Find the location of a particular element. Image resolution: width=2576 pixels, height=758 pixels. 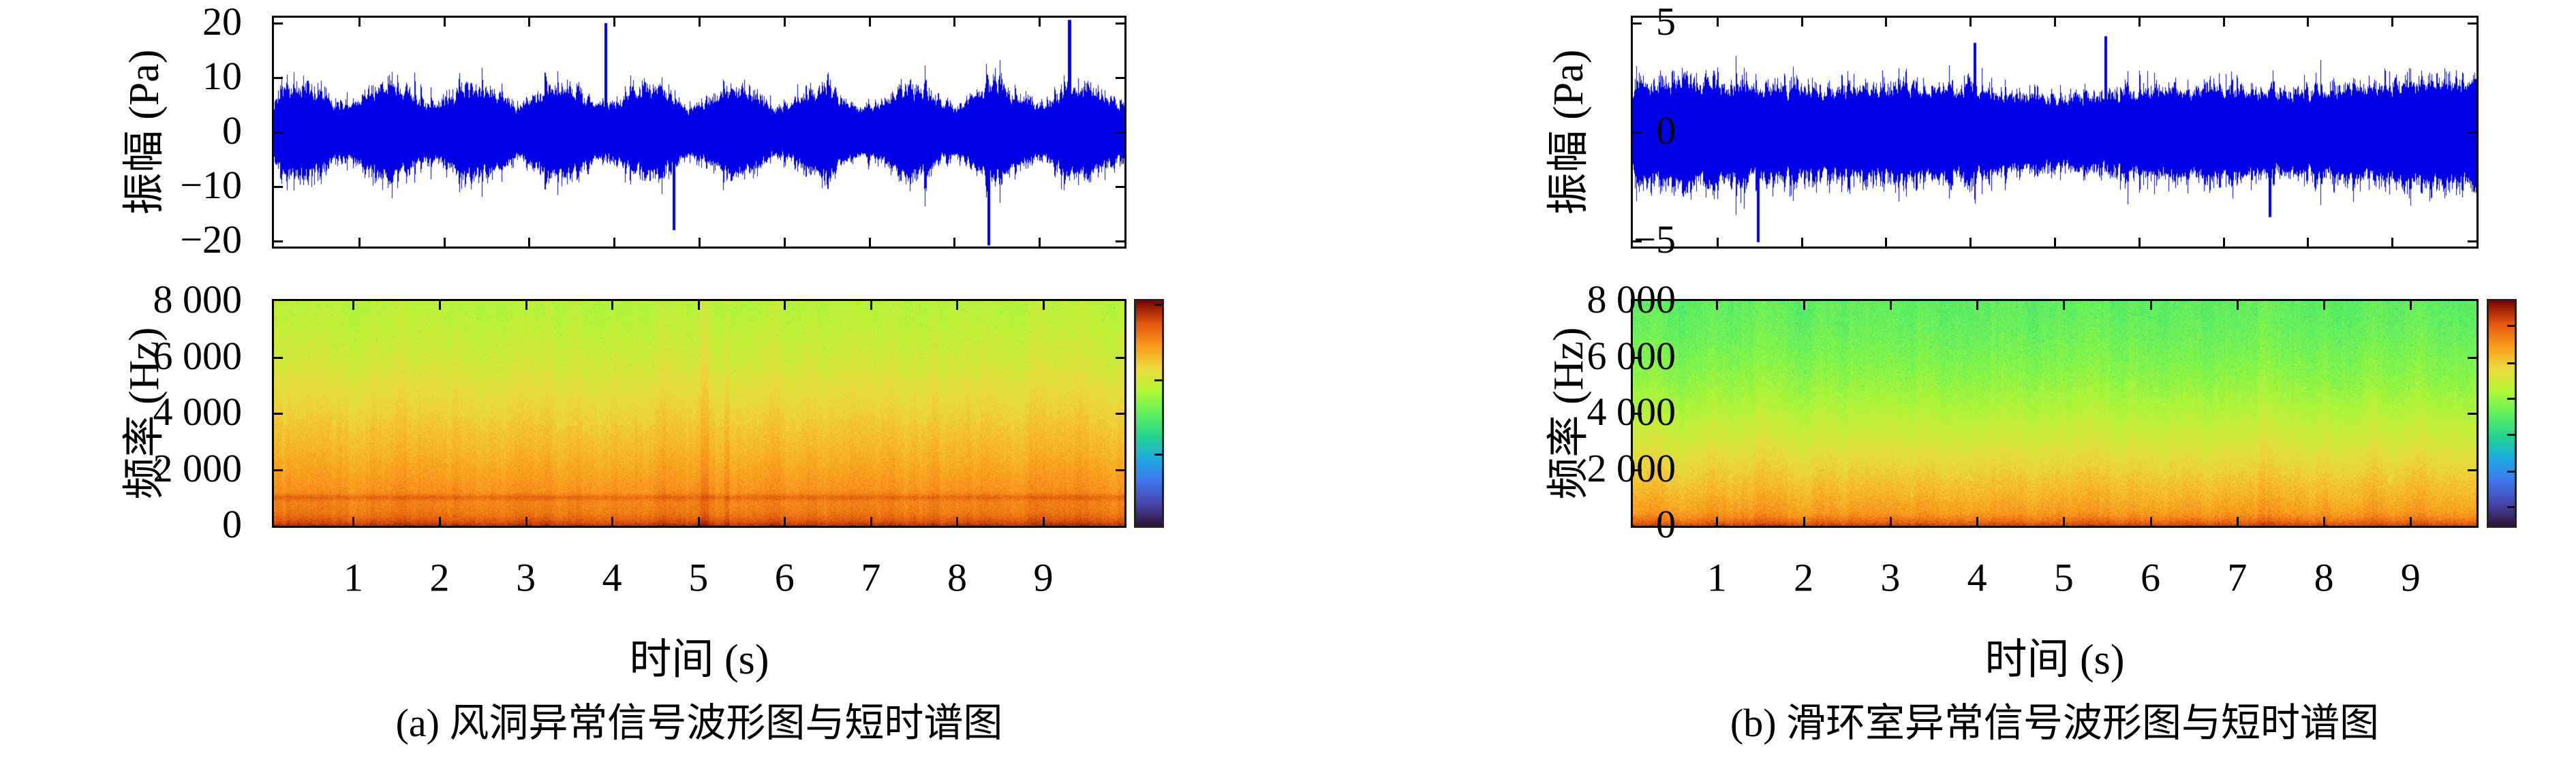

waveform-y-tick-label: 20 is located at coordinates (222, 22).